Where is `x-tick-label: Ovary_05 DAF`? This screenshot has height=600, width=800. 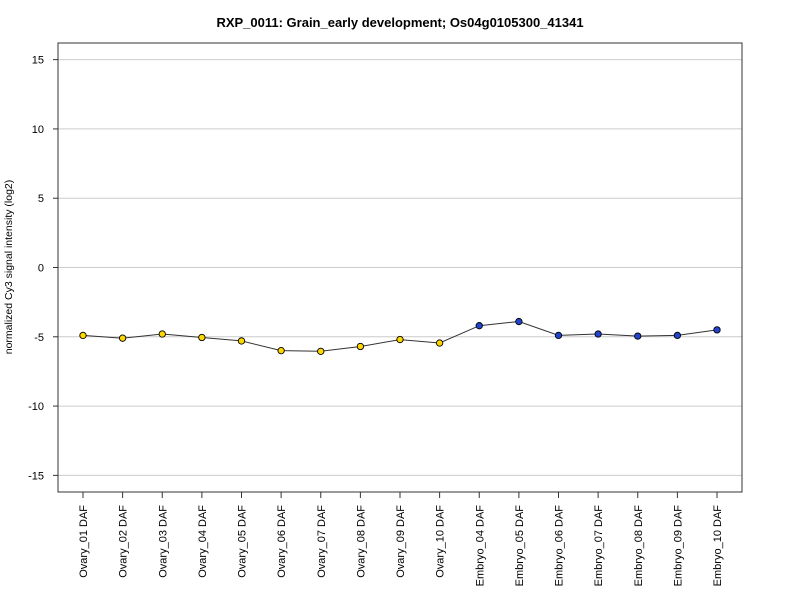 x-tick-label: Ovary_05 DAF is located at coordinates (243, 541).